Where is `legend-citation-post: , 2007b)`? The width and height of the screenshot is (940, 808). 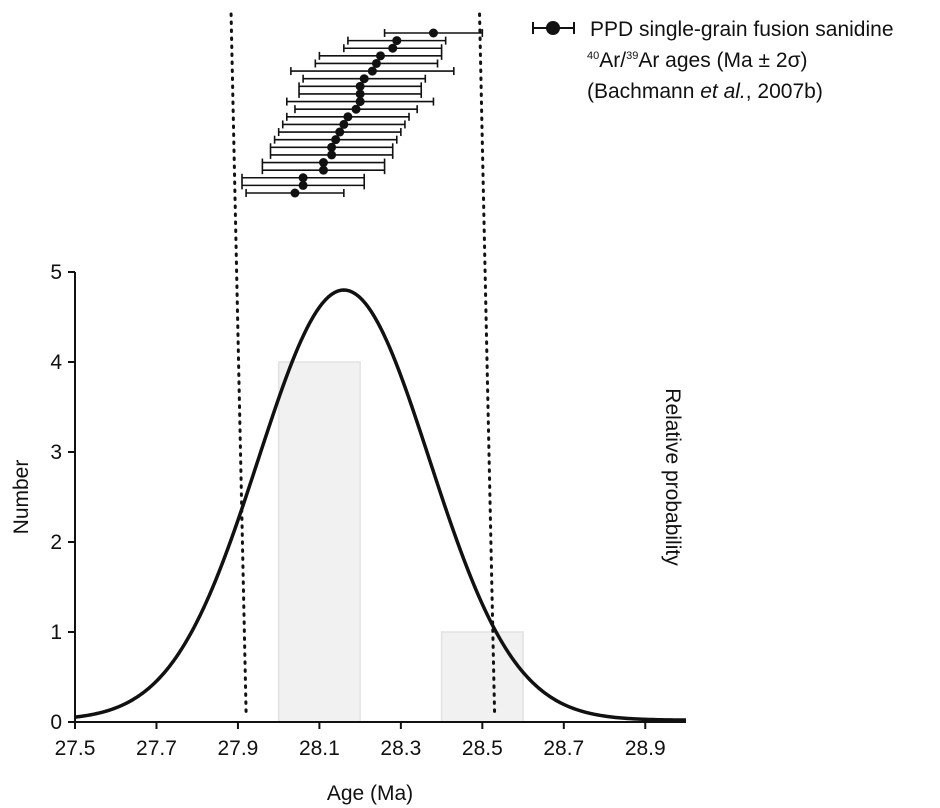 legend-citation-post: , 2007b) is located at coordinates (784, 91).